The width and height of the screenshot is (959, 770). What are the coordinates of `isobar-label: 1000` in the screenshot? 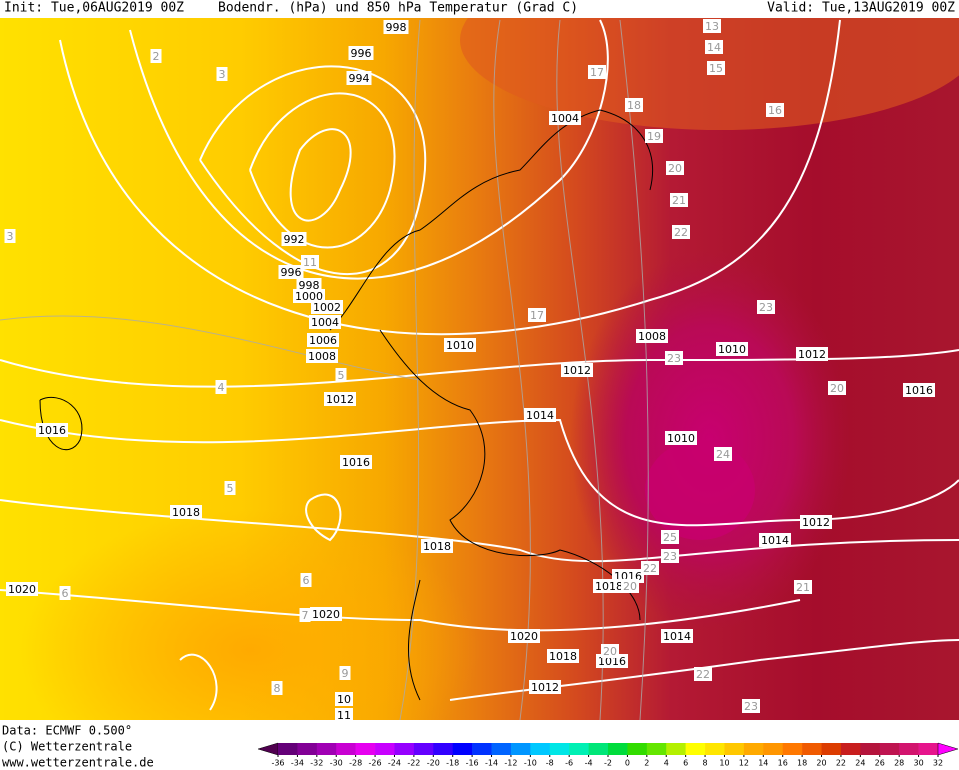 It's located at (309, 296).